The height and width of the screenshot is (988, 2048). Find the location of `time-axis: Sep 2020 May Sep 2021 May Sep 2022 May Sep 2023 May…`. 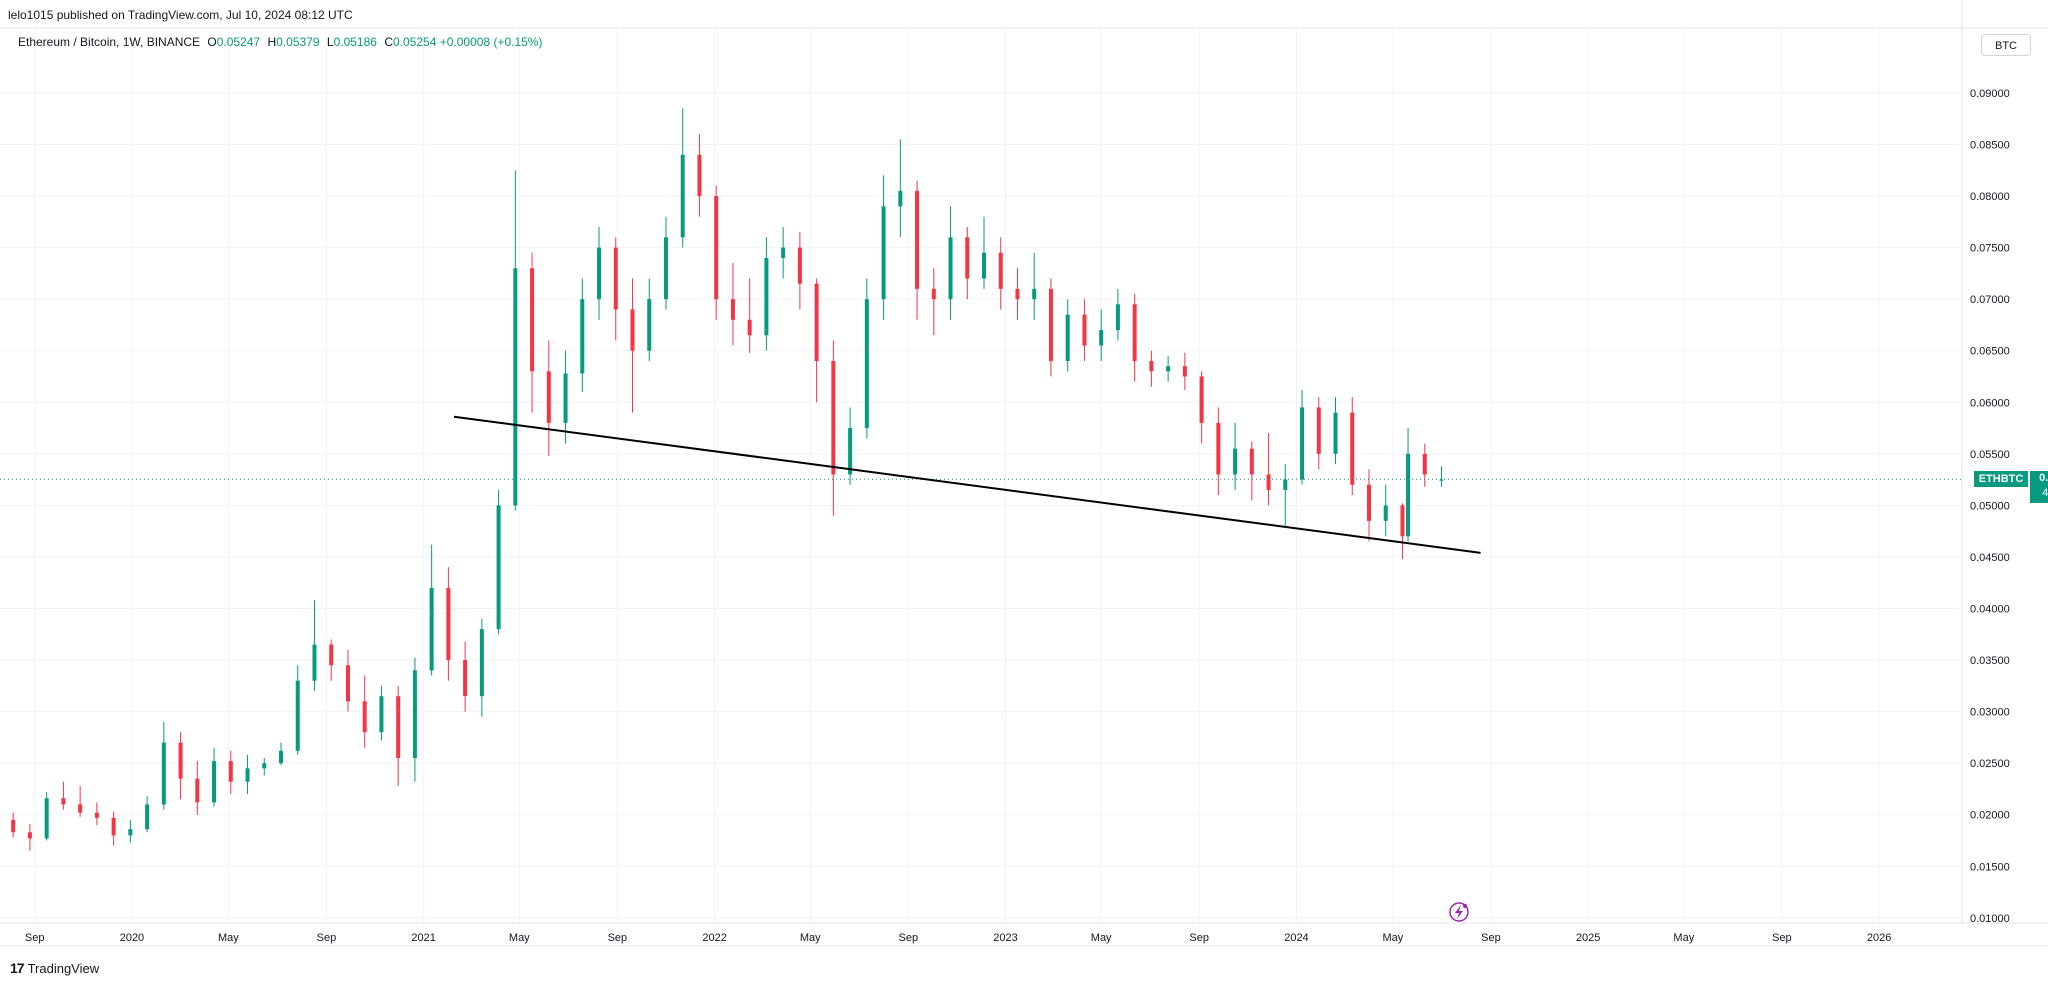

time-axis: Sep 2020 May Sep 2021 May Sep 2022 May Sep 2023 May… is located at coordinates (1024, 933).